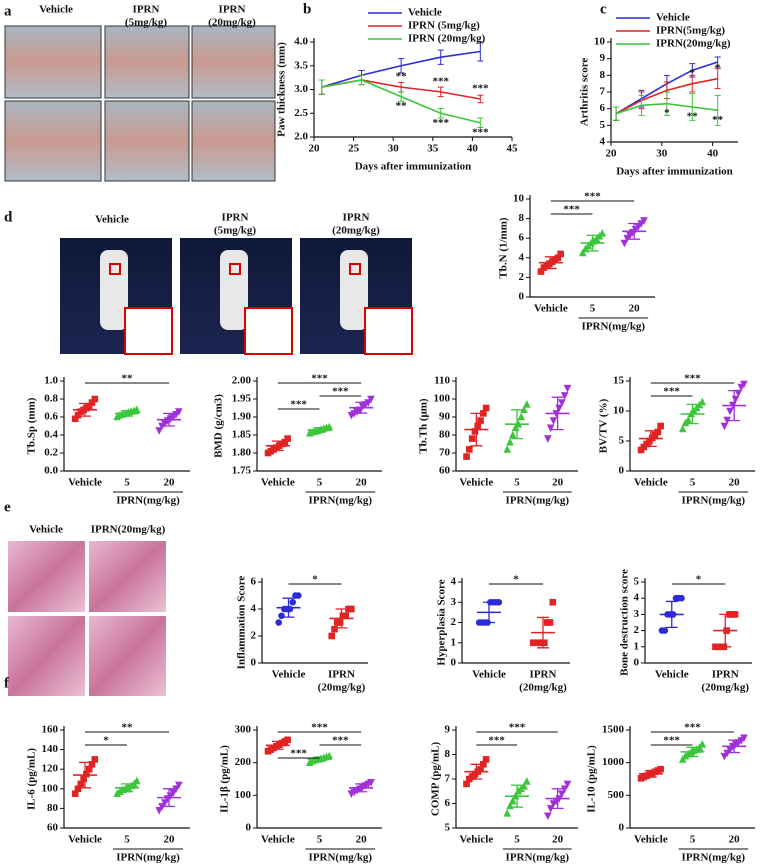 This screenshot has height=868, width=778. Describe the element at coordinates (354, 149) in the screenshot. I see `x-tick-label: 25` at that location.